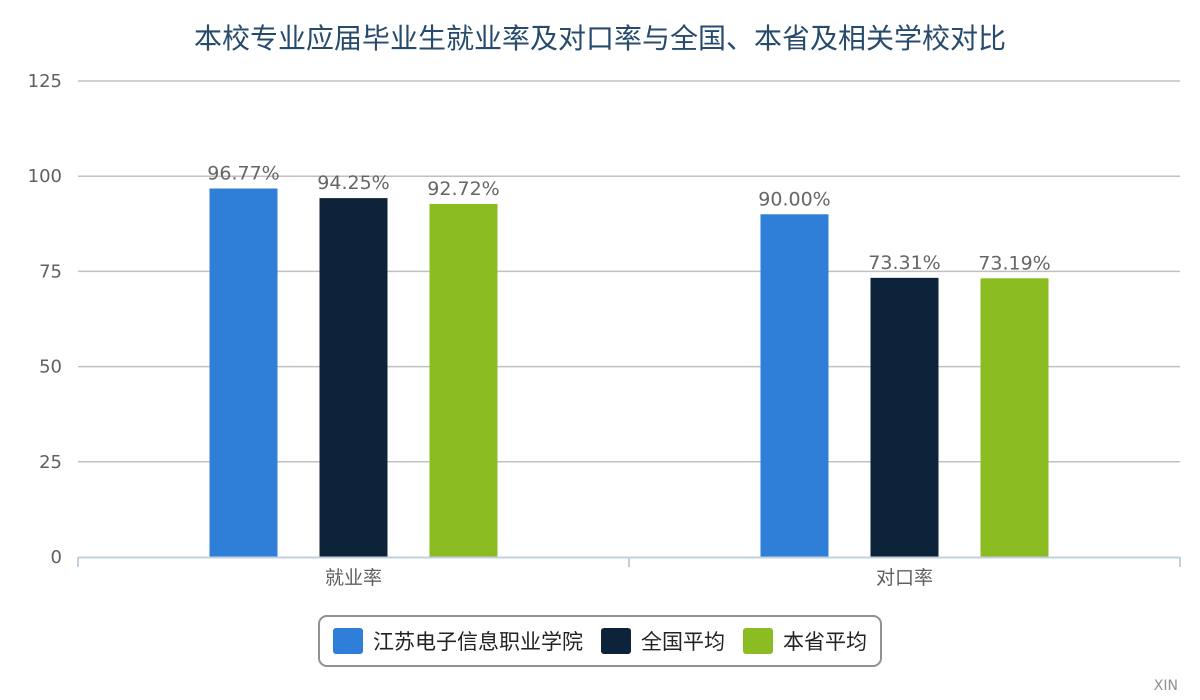 The height and width of the screenshot is (700, 1200). What do you see at coordinates (50, 271) in the screenshot?
I see `y-tick-label: 75` at bounding box center [50, 271].